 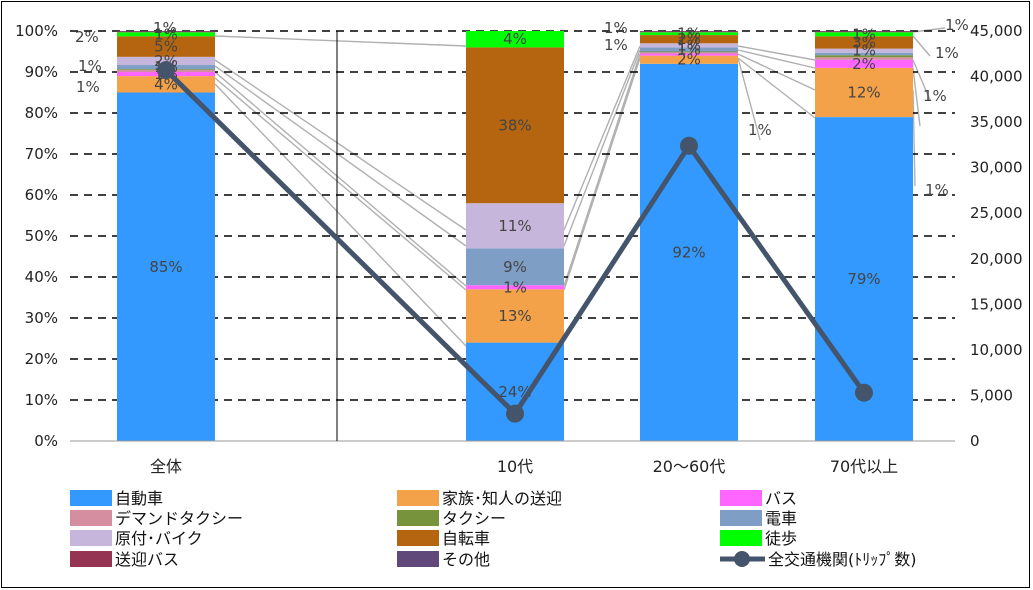 What do you see at coordinates (842, 559) in the screenshot?
I see `legend-label: 全交通機関(ﾄﾘｯﾌﾟ数)` at bounding box center [842, 559].